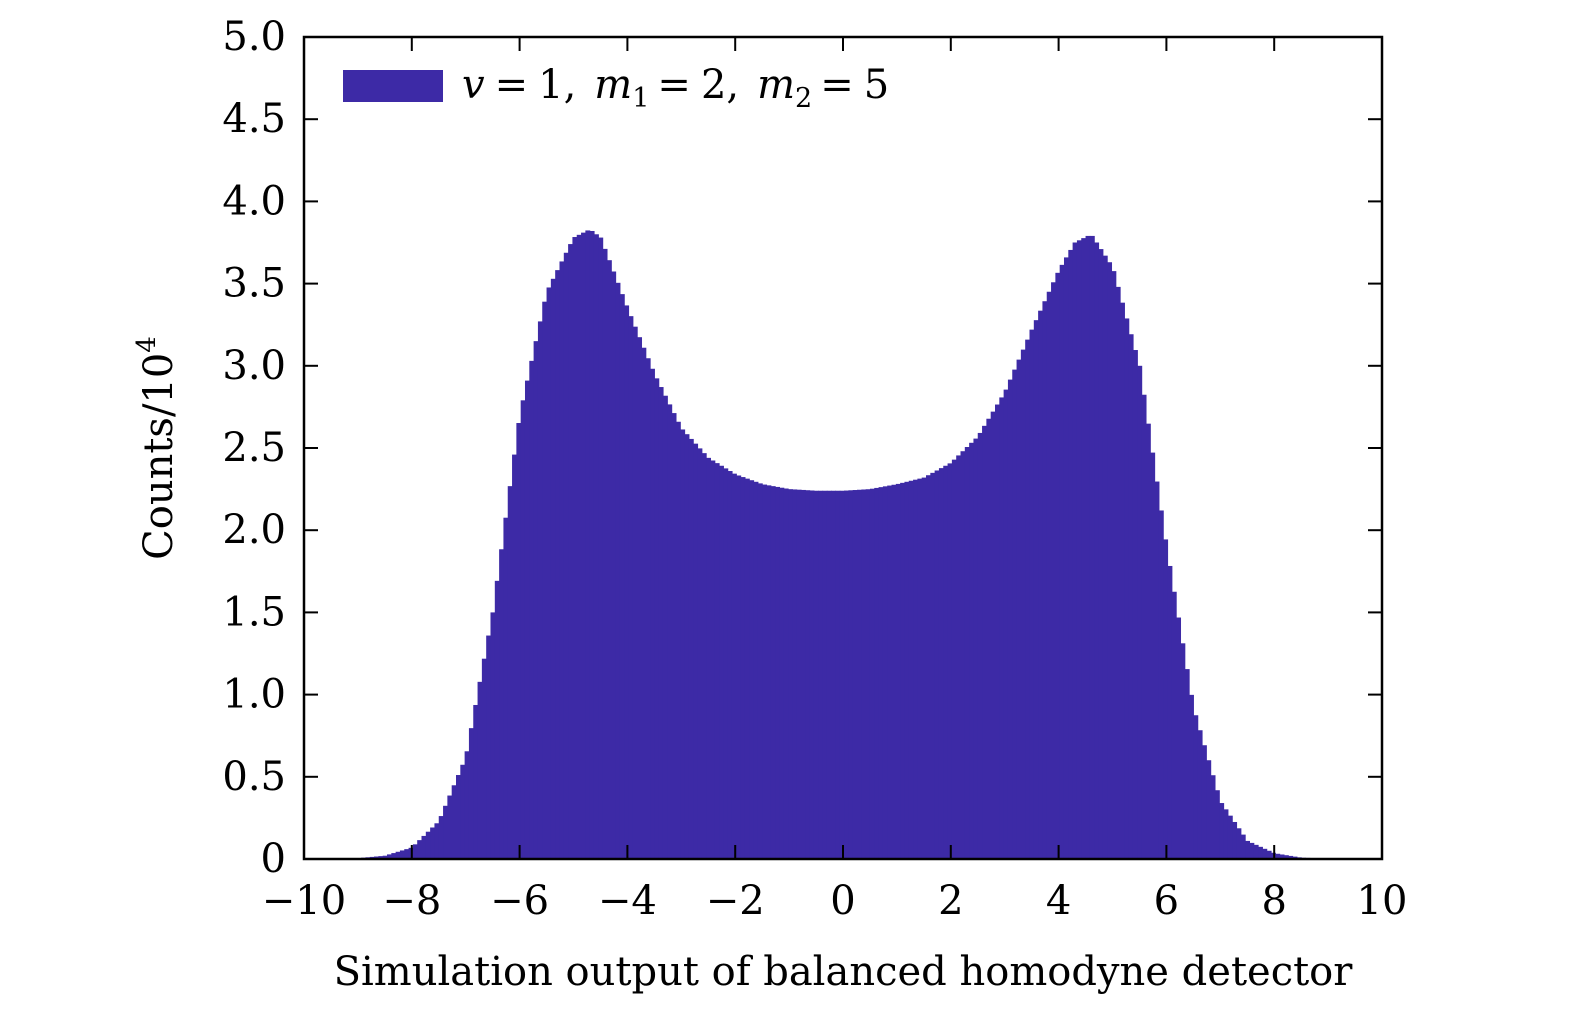 Image resolution: width=1575 pixels, height=1014 pixels. Describe the element at coordinates (254, 612) in the screenshot. I see `y-tick-label: 1.5` at that location.